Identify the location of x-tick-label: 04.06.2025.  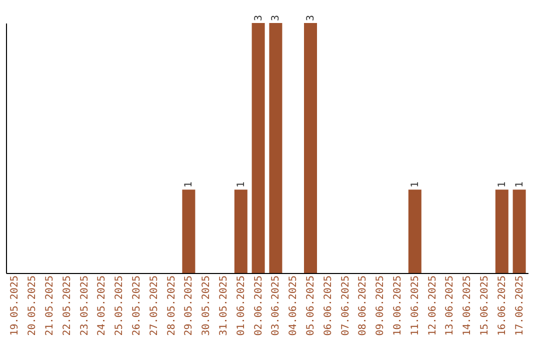
(294, 306).